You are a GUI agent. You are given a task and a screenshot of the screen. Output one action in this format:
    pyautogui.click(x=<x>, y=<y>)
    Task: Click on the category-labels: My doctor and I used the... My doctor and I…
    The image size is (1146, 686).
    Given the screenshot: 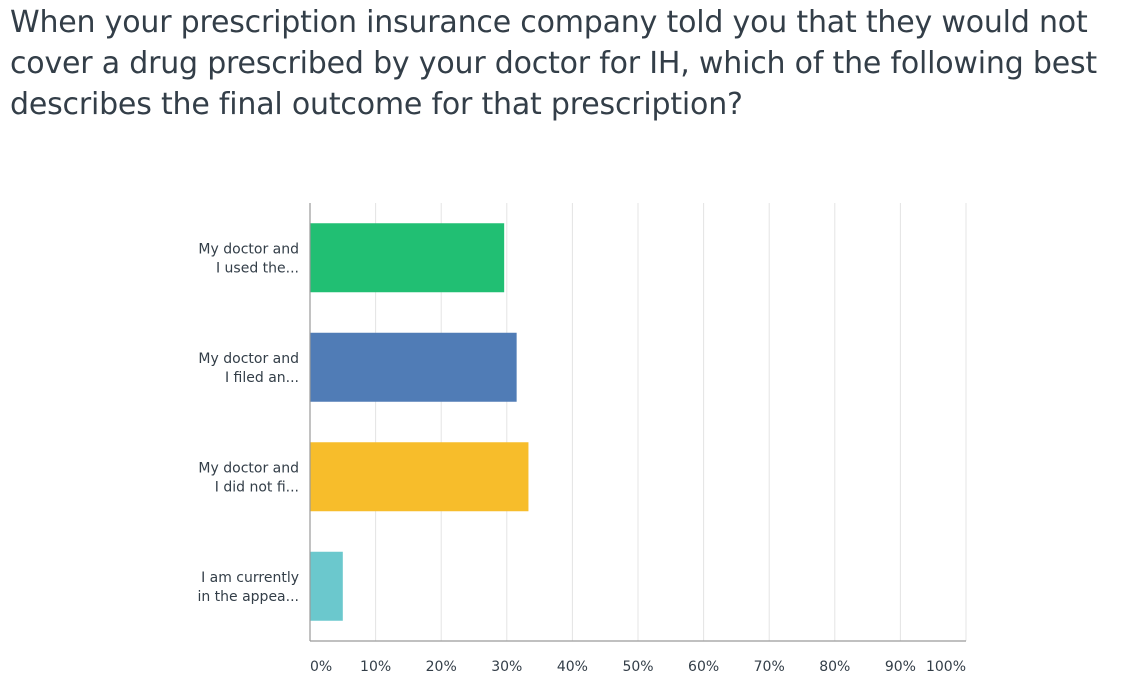 What is the action you would take?
    pyautogui.click(x=248, y=423)
    